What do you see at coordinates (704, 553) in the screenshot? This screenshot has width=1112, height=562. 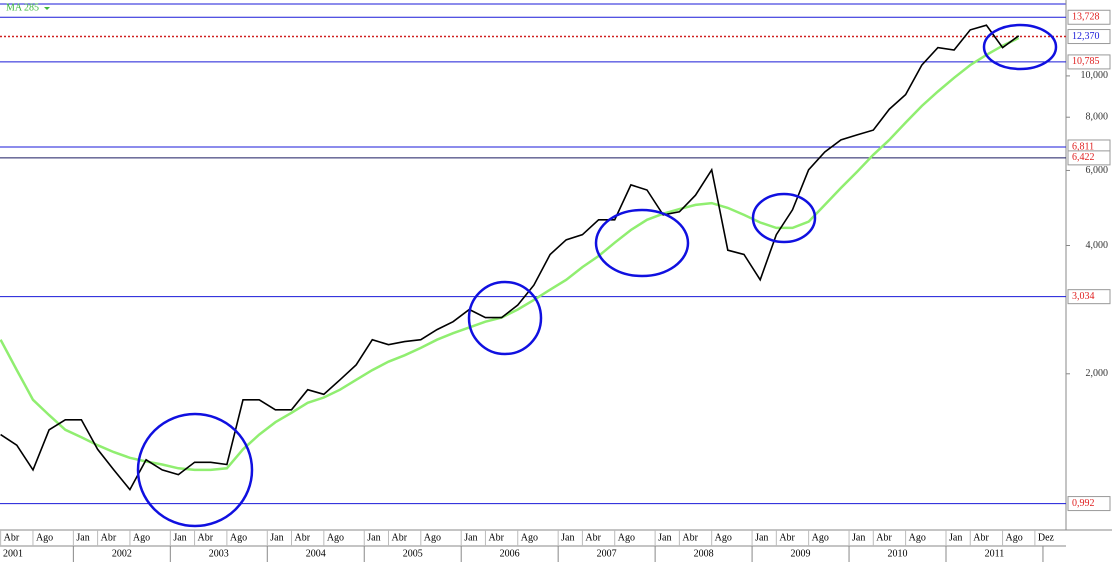 I see `year-label: 2008` at bounding box center [704, 553].